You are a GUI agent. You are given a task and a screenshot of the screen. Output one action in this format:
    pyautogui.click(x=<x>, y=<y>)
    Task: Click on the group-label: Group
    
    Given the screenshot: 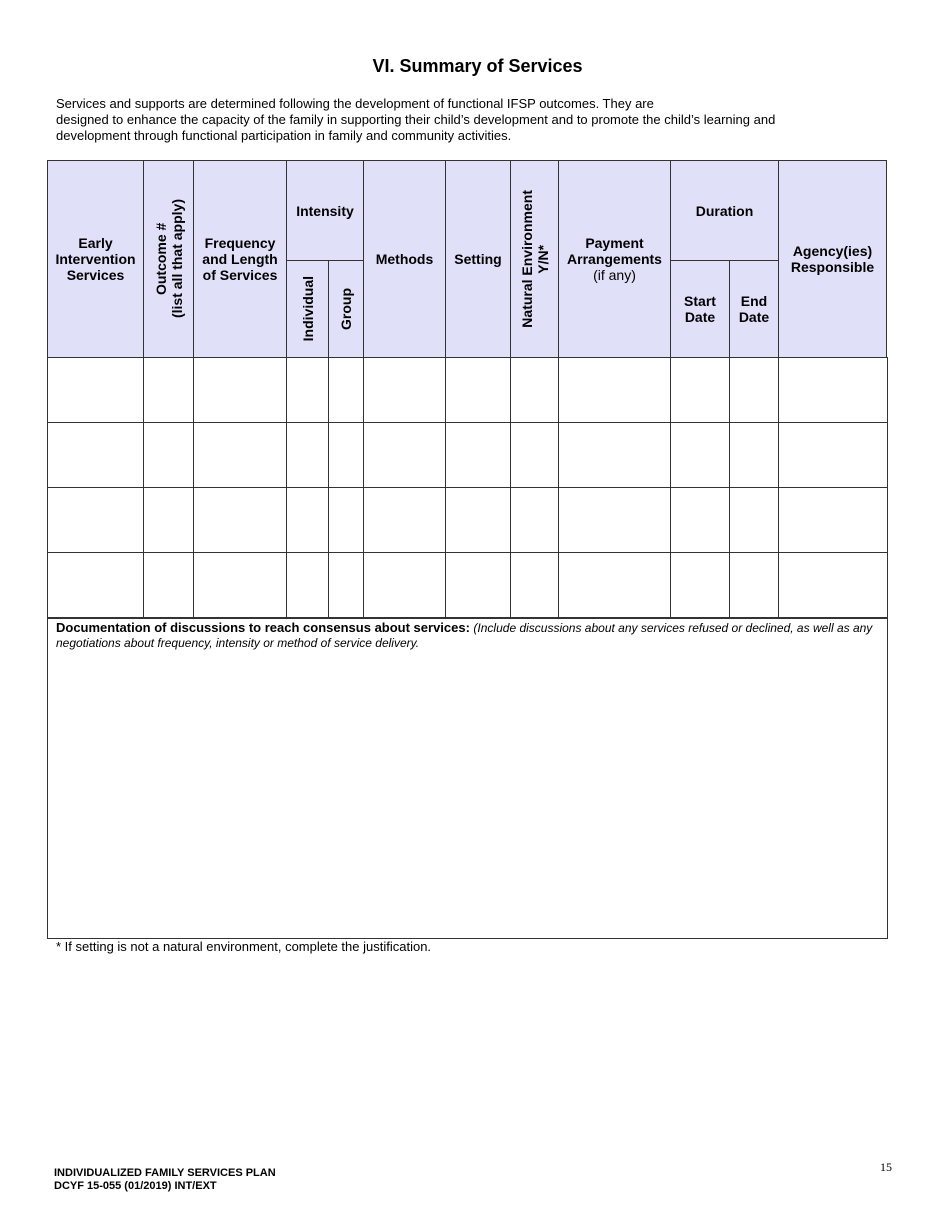 What is the action you would take?
    pyautogui.click(x=346, y=309)
    